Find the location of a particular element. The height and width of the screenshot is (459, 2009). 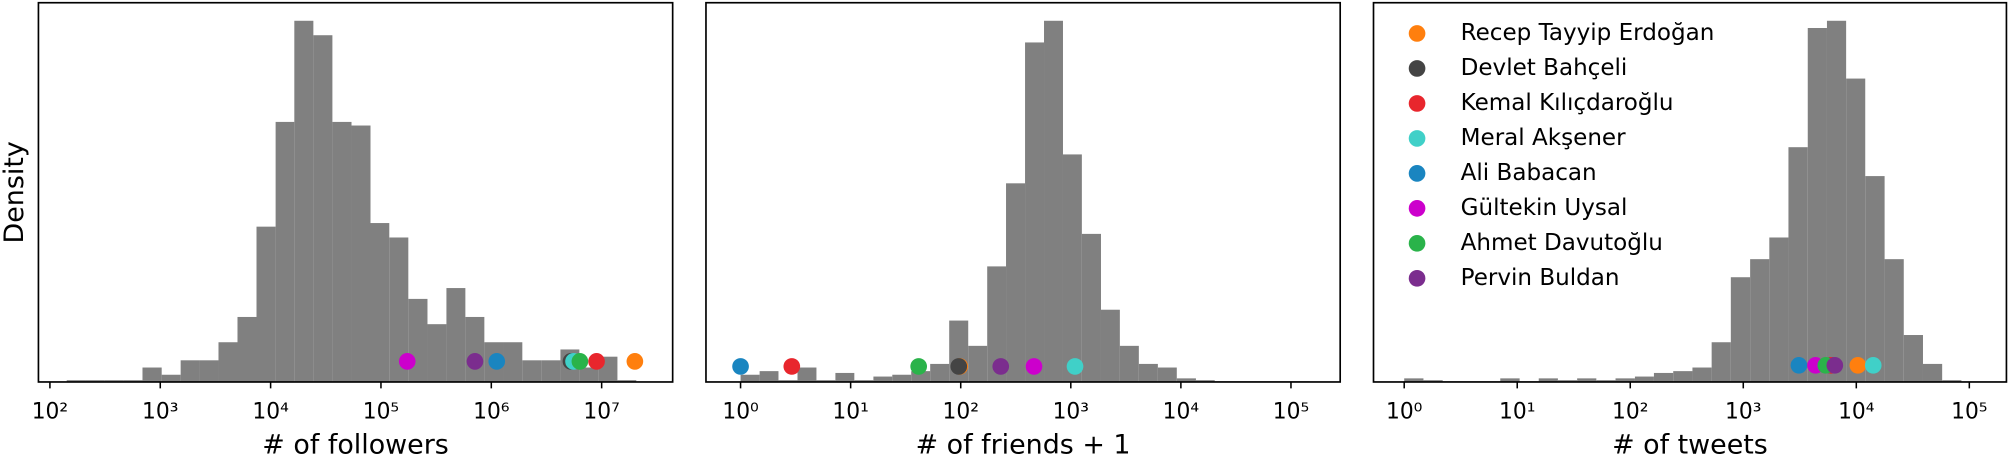

x-axis-label: # of followers is located at coordinates (355, 444).